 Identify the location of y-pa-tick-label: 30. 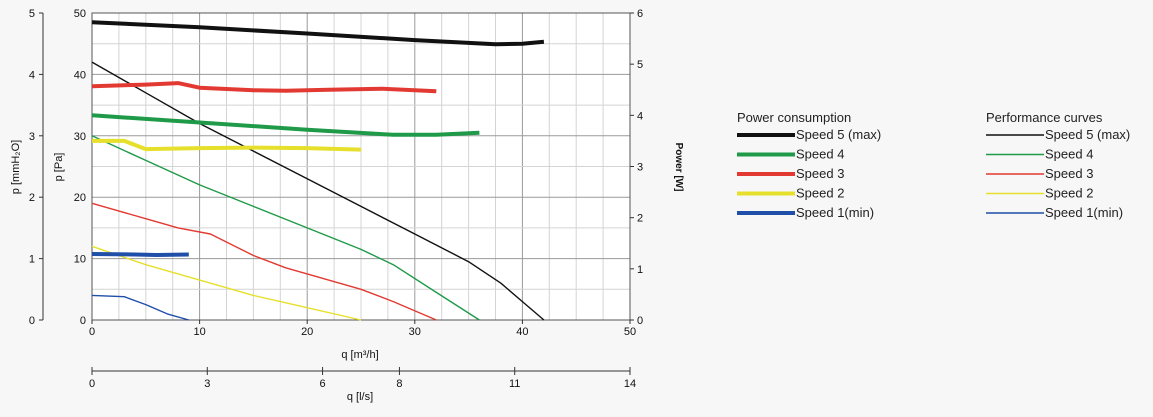
(80, 137).